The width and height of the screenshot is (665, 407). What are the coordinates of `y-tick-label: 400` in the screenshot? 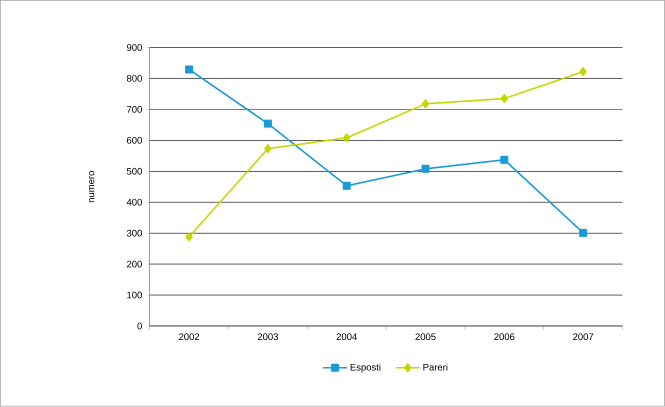 It's located at (134, 202).